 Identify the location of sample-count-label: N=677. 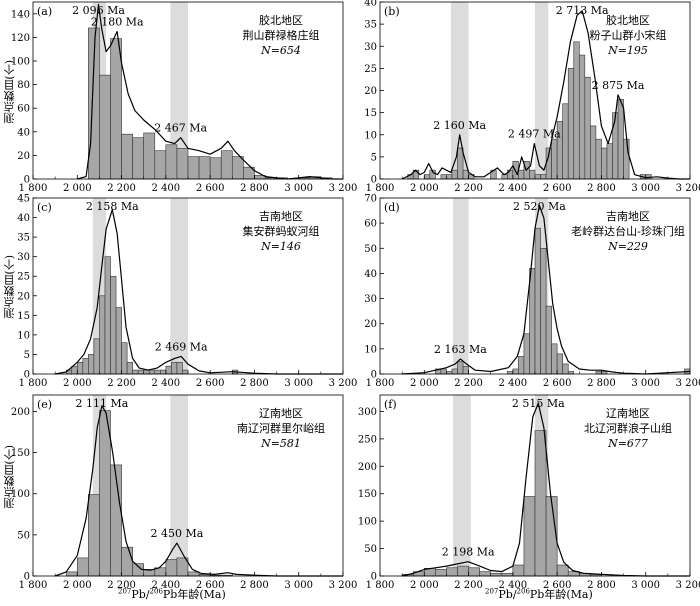
(627, 443).